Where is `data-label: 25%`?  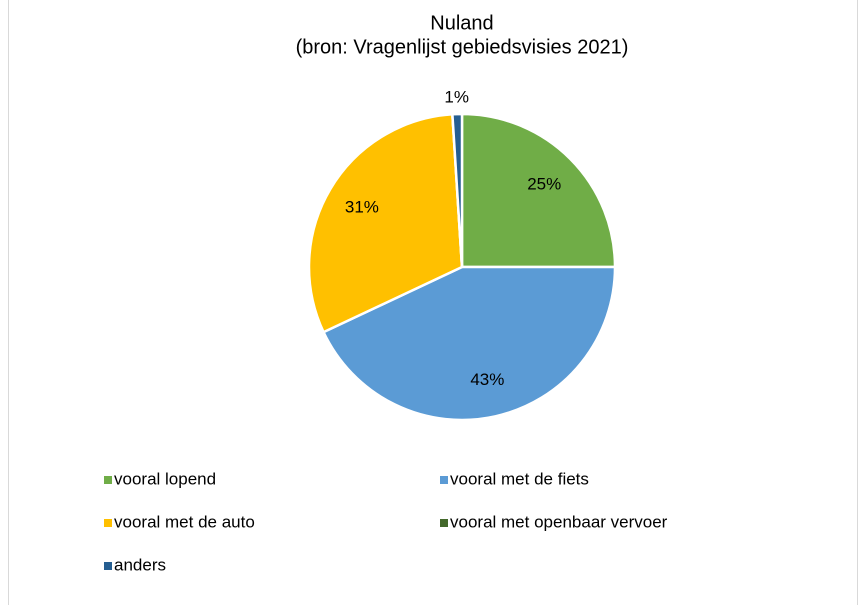 data-label: 25% is located at coordinates (544, 183).